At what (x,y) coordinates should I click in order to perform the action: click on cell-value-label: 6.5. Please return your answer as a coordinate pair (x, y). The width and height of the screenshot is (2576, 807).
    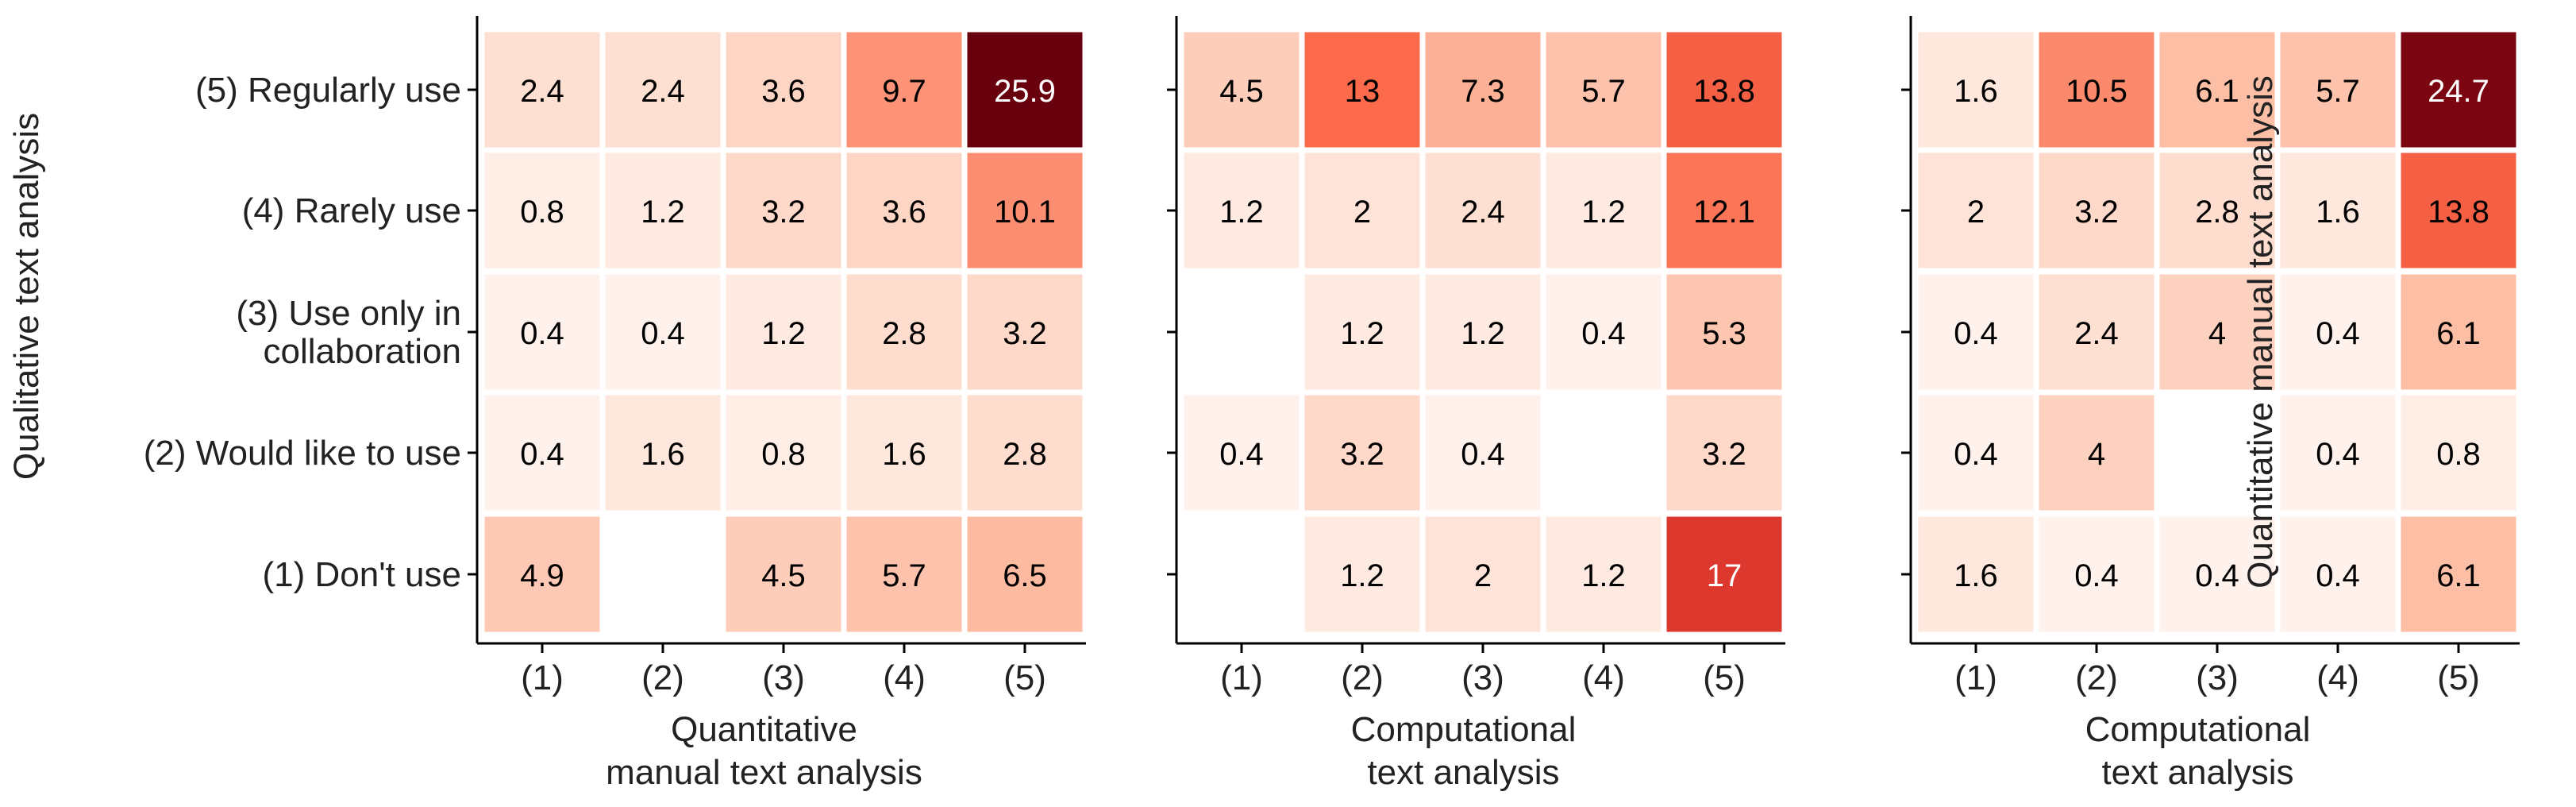
    Looking at the image, I should click on (1025, 575).